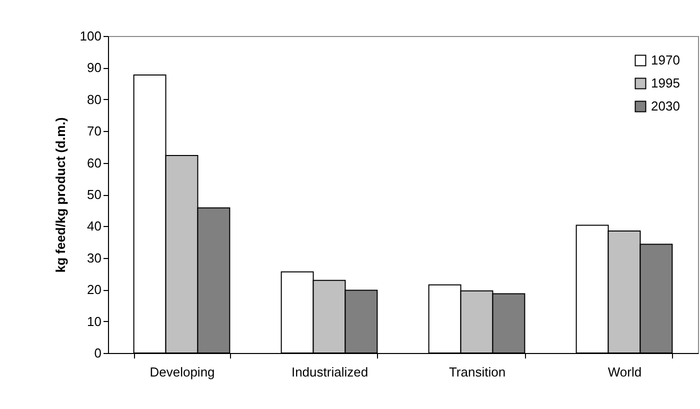 This screenshot has height=409, width=700. I want to click on y-tick-label: 40, so click(94, 226).